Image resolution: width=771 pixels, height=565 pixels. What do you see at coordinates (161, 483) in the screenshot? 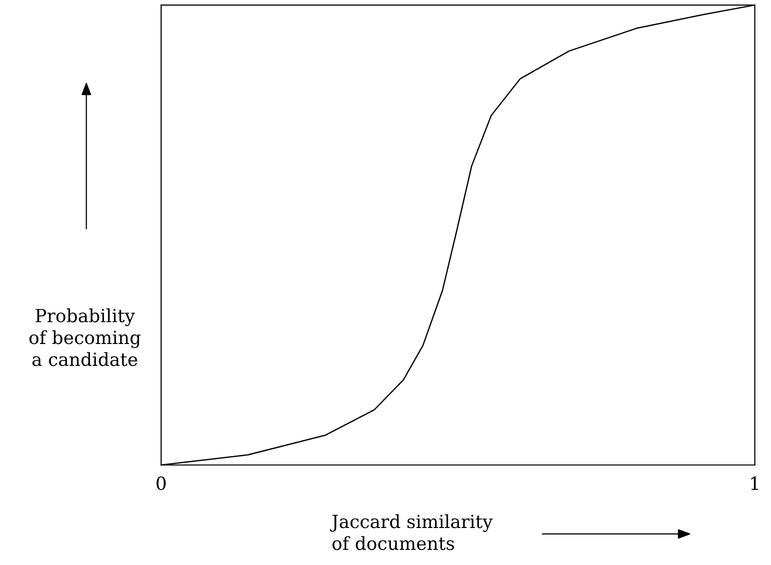
I see `x-tick-label: 0` at bounding box center [161, 483].